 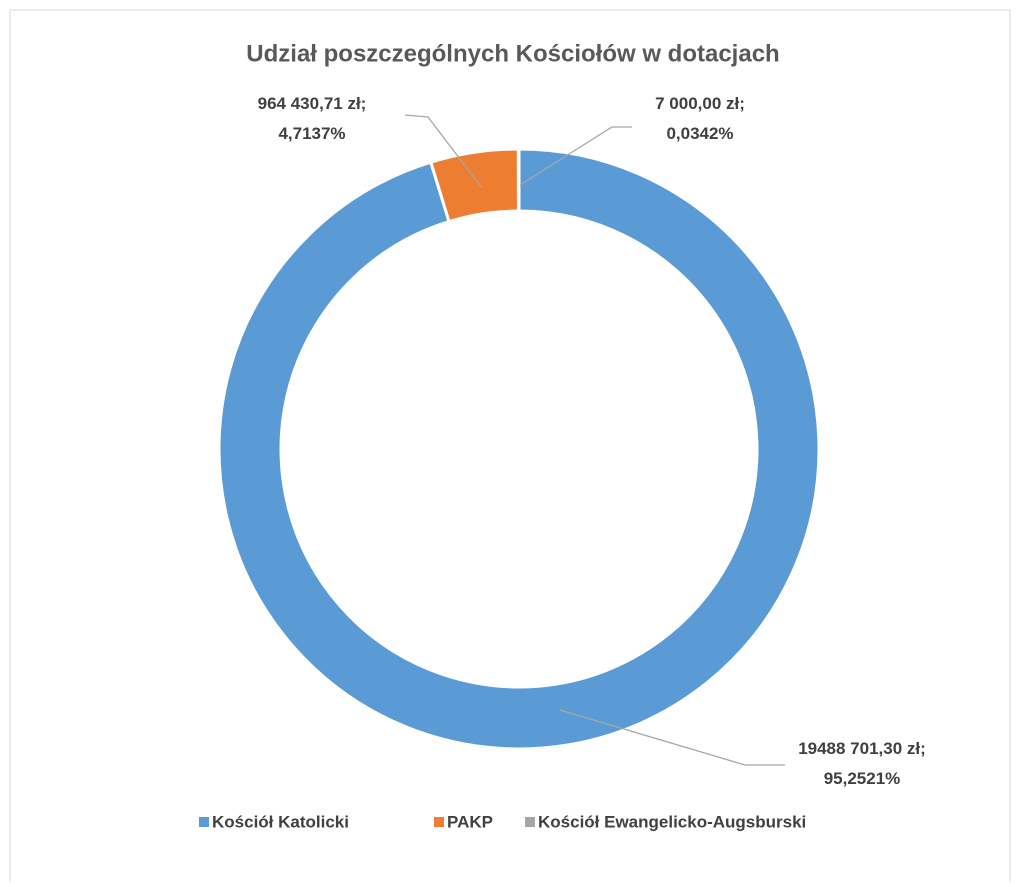 What do you see at coordinates (862, 763) in the screenshot?
I see `data-label: 19488 701,30 zł; 95,2521%` at bounding box center [862, 763].